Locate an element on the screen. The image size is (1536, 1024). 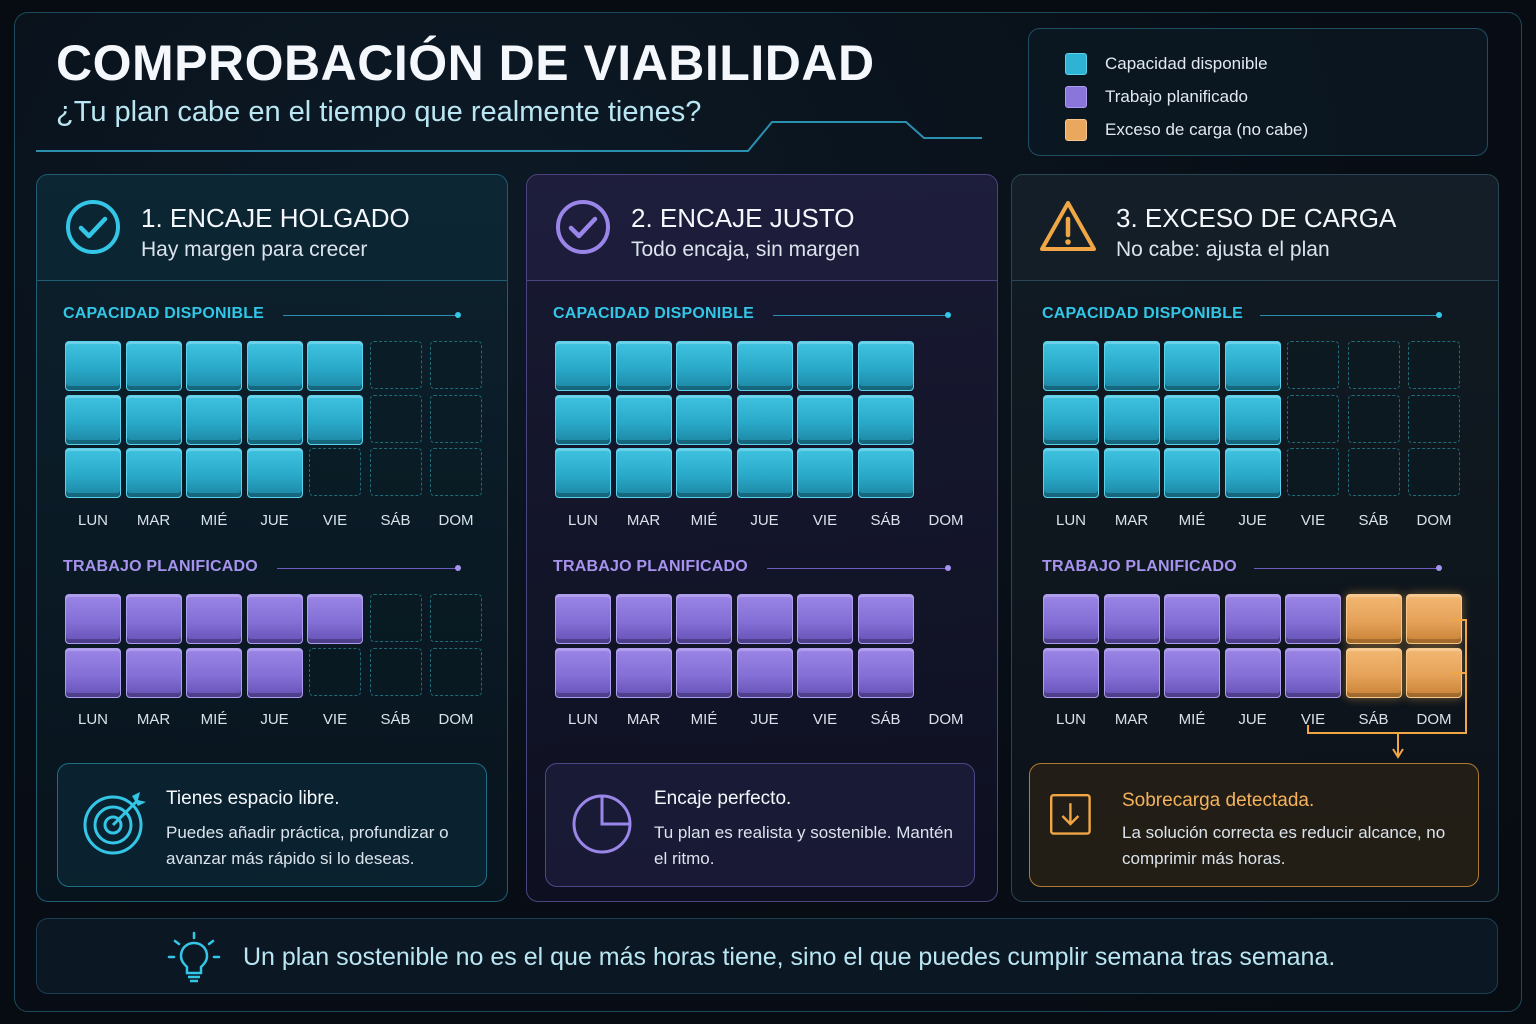
legend-swatch-work is located at coordinates (1076, 96).